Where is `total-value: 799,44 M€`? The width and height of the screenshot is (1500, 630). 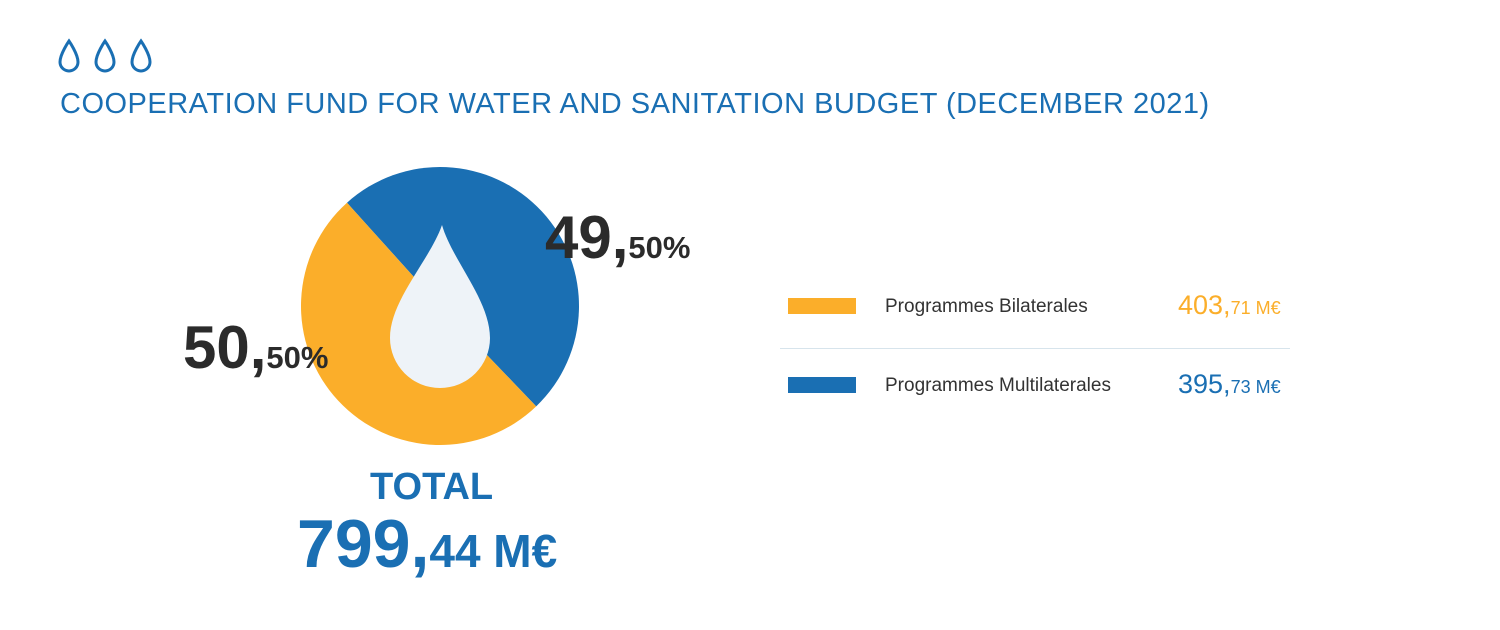 total-value: 799,44 M€ is located at coordinates (427, 544).